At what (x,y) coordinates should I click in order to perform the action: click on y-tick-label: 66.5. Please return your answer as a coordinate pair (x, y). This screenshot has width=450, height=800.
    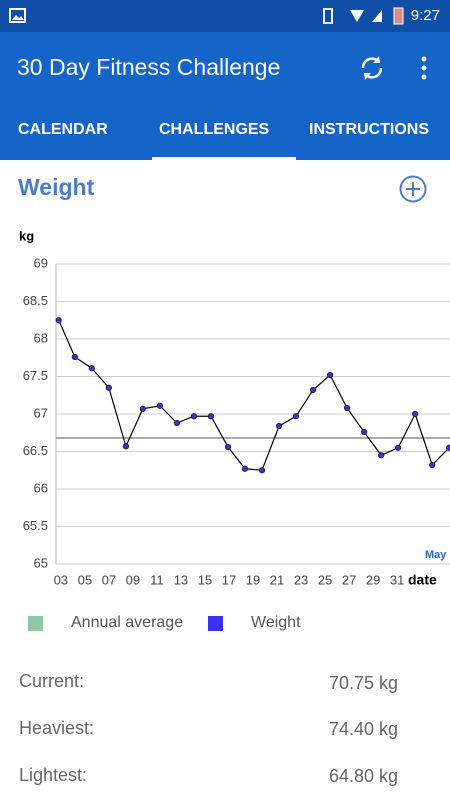
    Looking at the image, I should click on (35, 450).